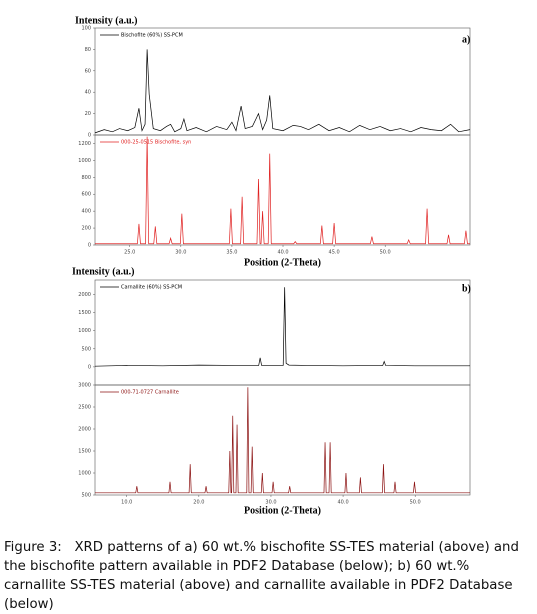 Image resolution: width=537 pixels, height=614 pixels. I want to click on y-tick-label: 60, so click(88, 71).